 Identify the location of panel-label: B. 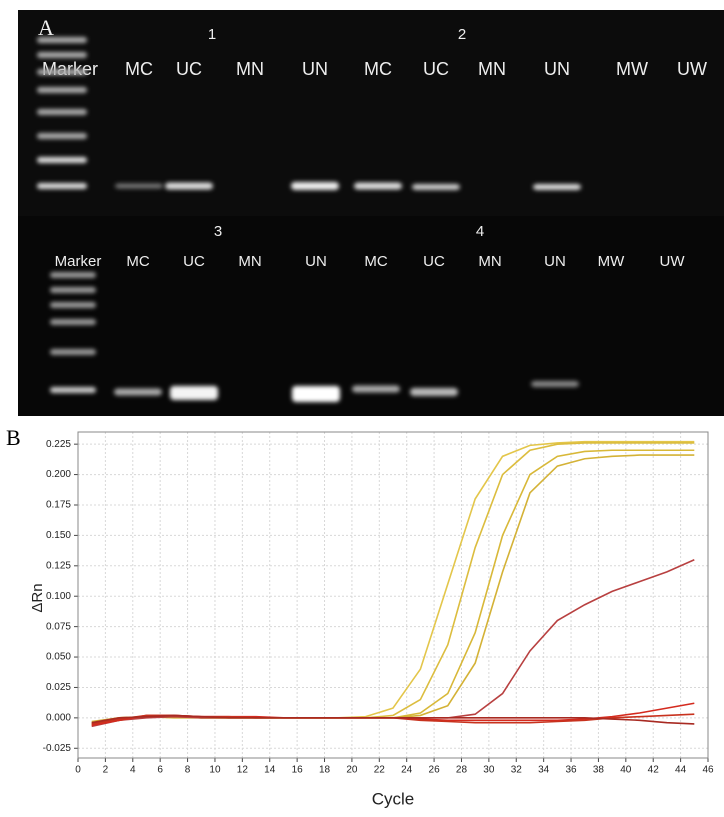
(13, 437).